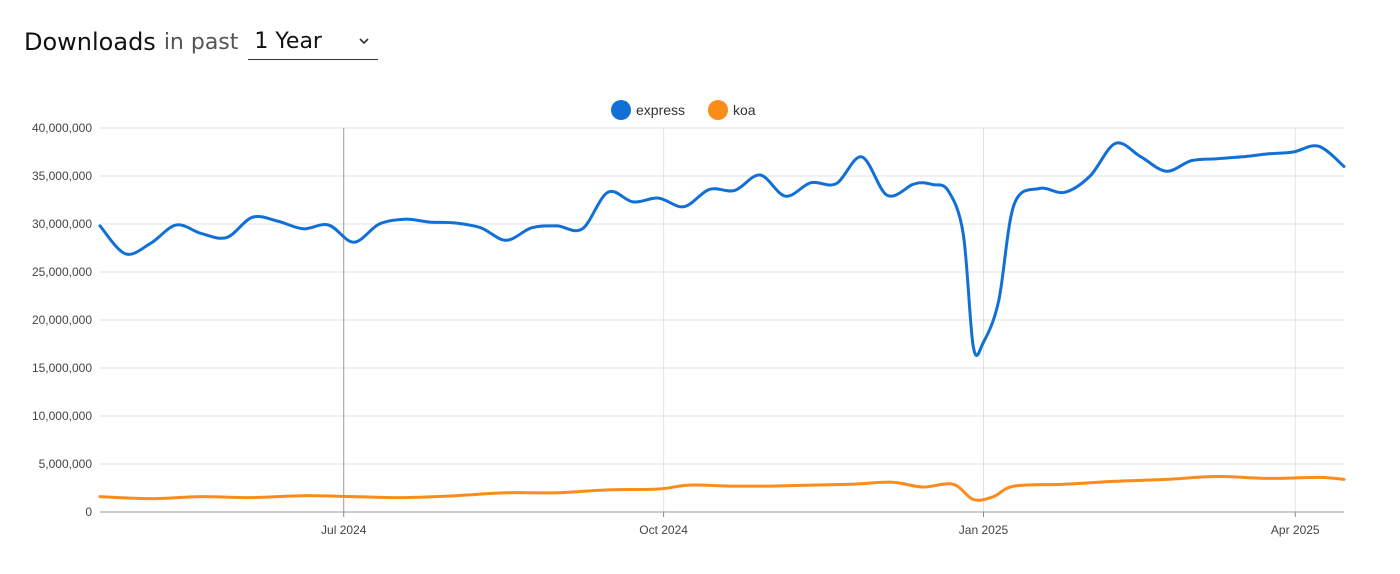  I want to click on y-tick-label: 40,000,000, so click(62, 128).